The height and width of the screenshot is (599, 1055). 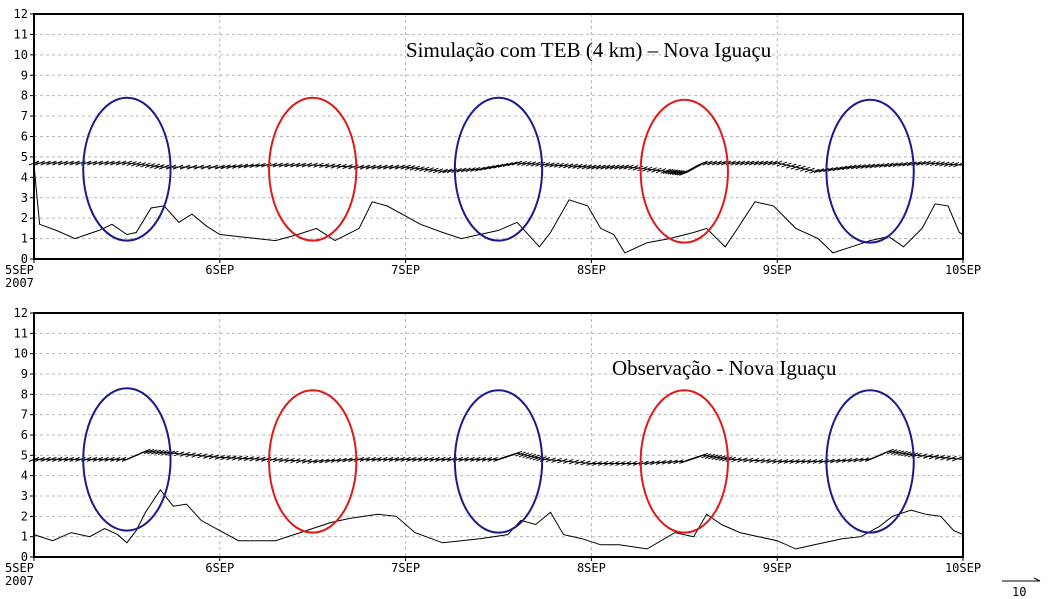 What do you see at coordinates (24, 137) in the screenshot?
I see `y-tick-label: 6` at bounding box center [24, 137].